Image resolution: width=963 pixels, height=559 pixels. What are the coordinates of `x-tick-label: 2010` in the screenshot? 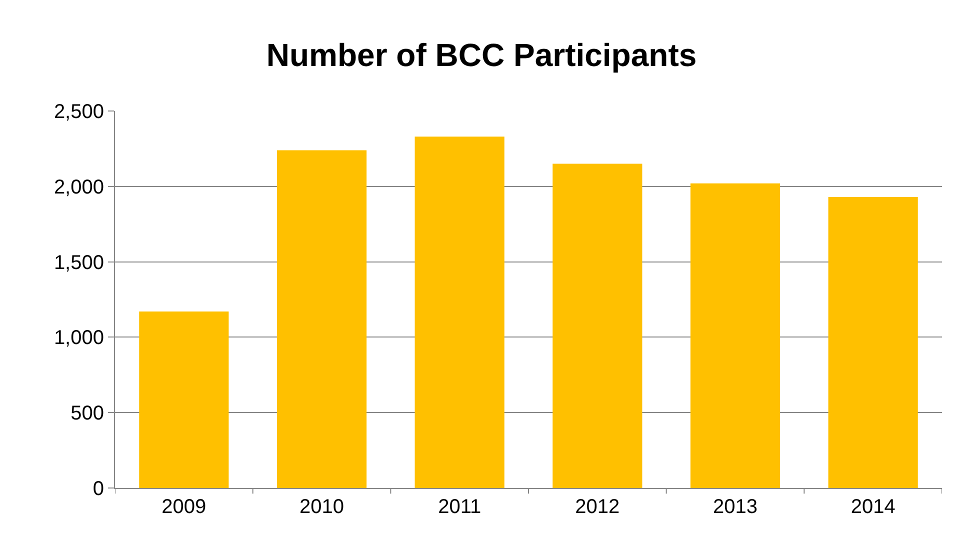 It's located at (322, 507).